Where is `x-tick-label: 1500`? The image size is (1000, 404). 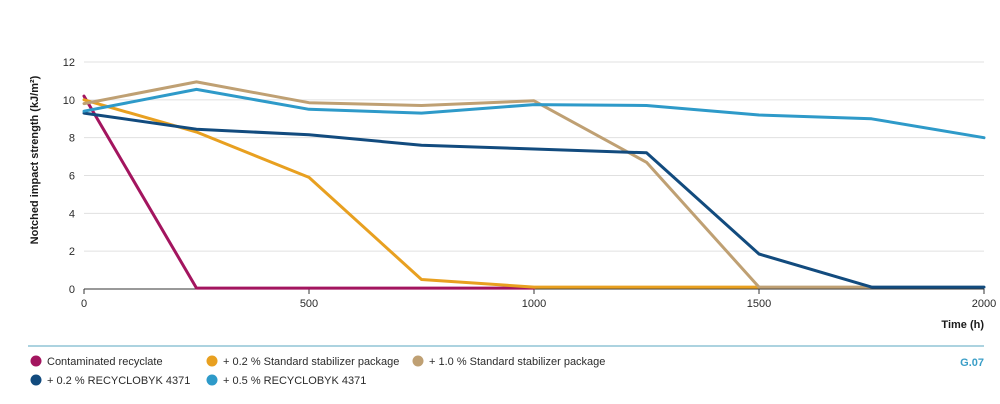 x-tick-label: 1500 is located at coordinates (759, 304).